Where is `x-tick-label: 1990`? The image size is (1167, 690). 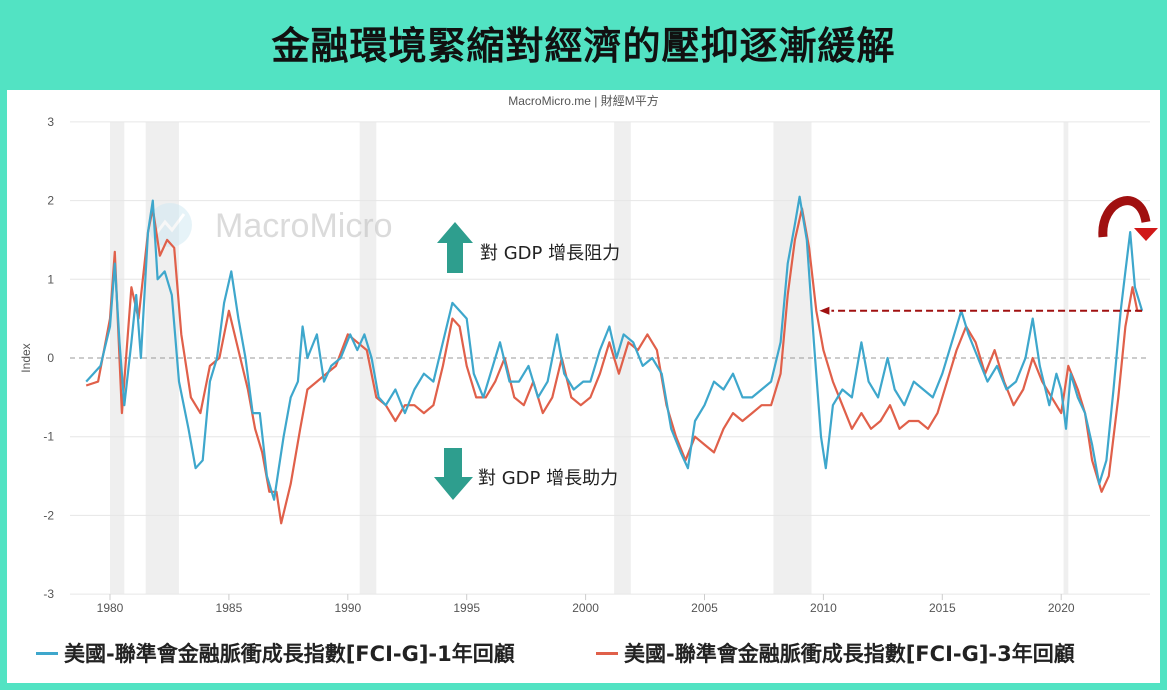
x-tick-label: 1990 is located at coordinates (347, 608).